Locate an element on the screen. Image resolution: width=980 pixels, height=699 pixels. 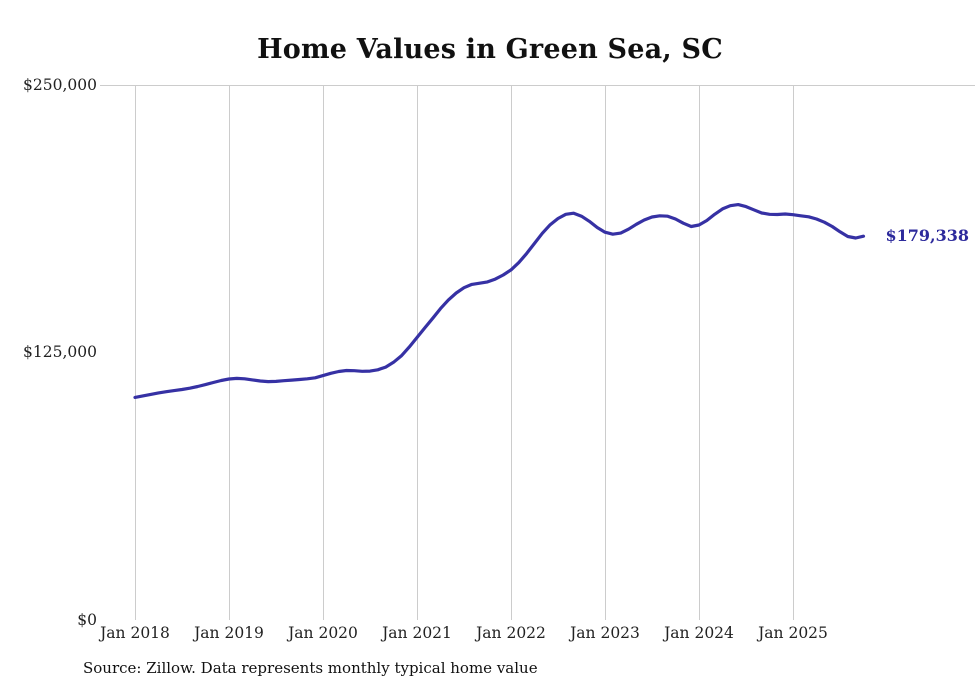
gridline-jan-2021 is located at coordinates (417, 352).